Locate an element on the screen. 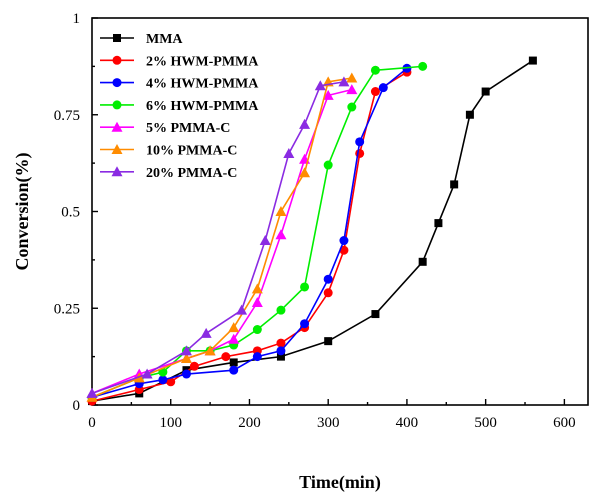 Image resolution: width=589 pixels, height=493 pixels. legend-entry: 4% HWM-PMMA is located at coordinates (179, 84).